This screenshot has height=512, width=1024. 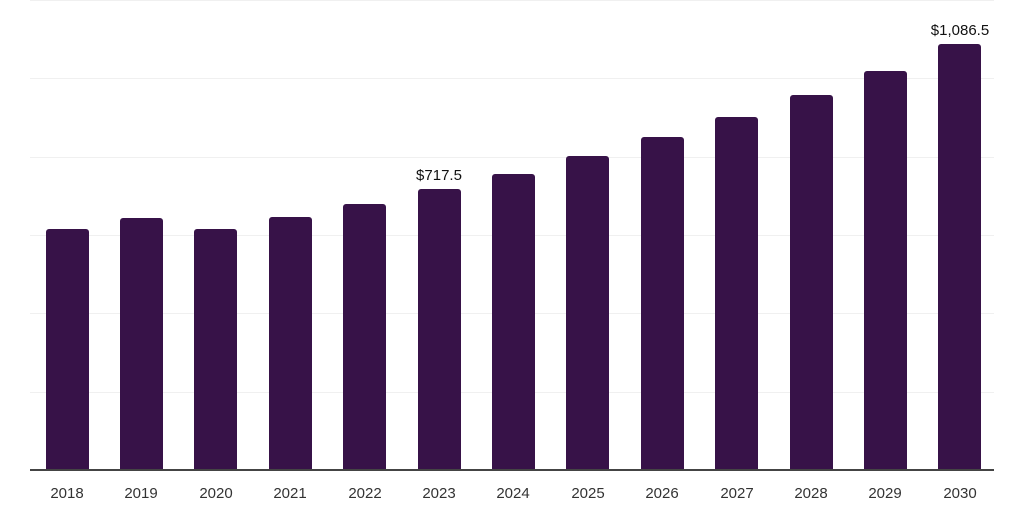 What do you see at coordinates (885, 270) in the screenshot?
I see `bar-2029` at bounding box center [885, 270].